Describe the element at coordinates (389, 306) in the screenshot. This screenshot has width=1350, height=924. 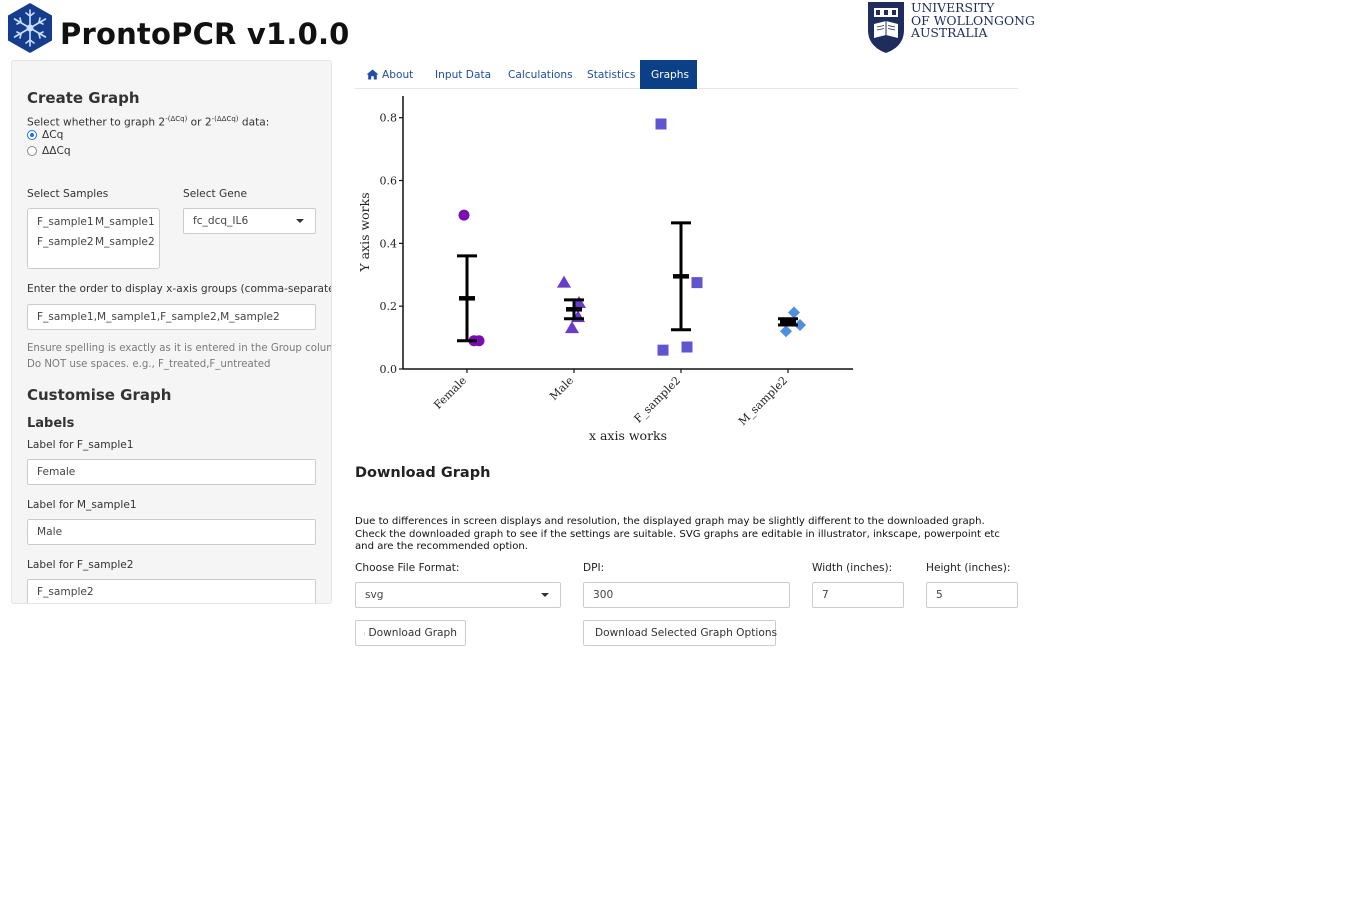
I see `y-tick-label: 0.2` at that location.